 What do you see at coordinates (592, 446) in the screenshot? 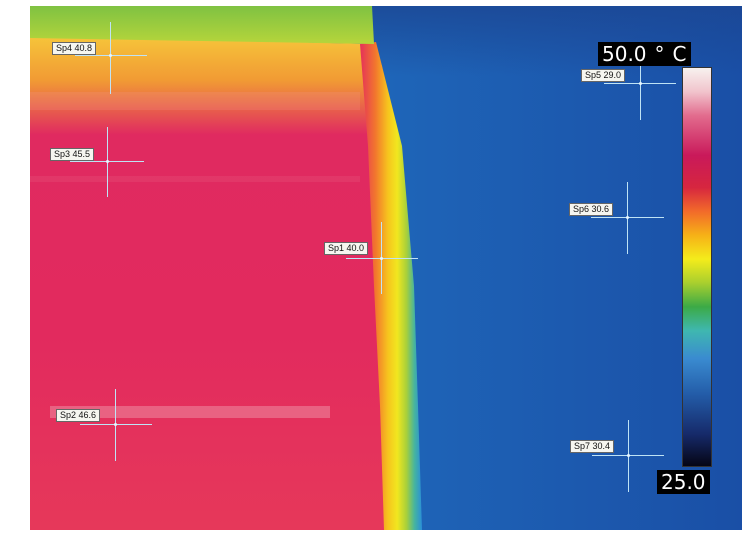
I see `spot-label: Sp7 30.4` at bounding box center [592, 446].